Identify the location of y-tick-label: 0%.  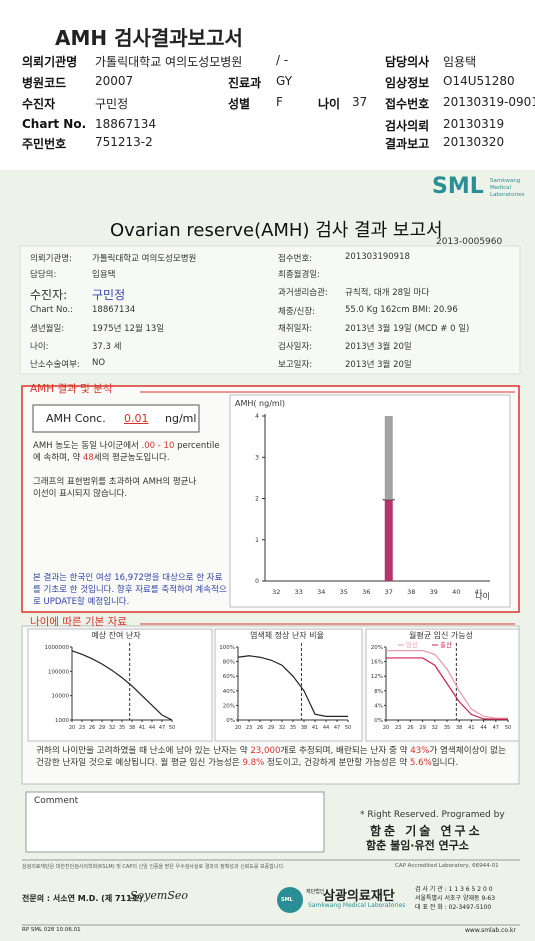
(230, 721).